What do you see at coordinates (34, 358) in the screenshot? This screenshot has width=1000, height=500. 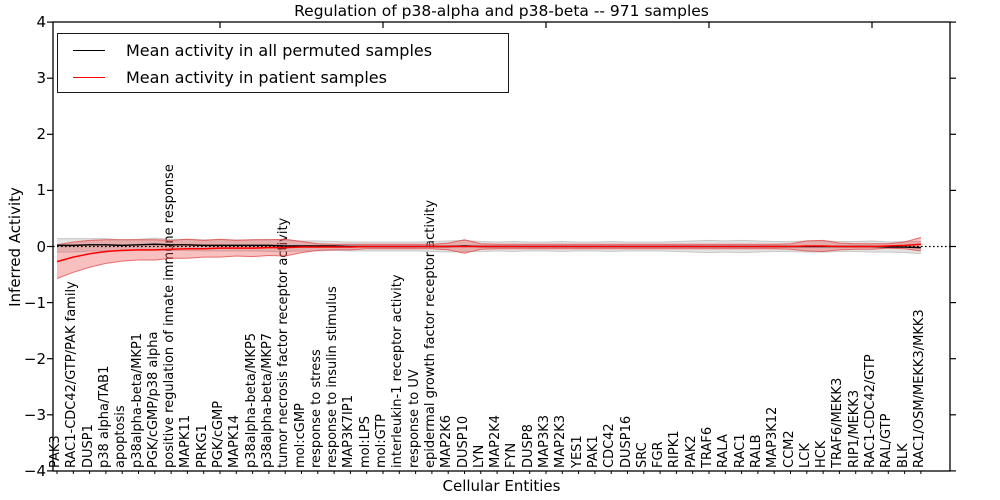 I see `y-tick-label: −2` at bounding box center [34, 358].